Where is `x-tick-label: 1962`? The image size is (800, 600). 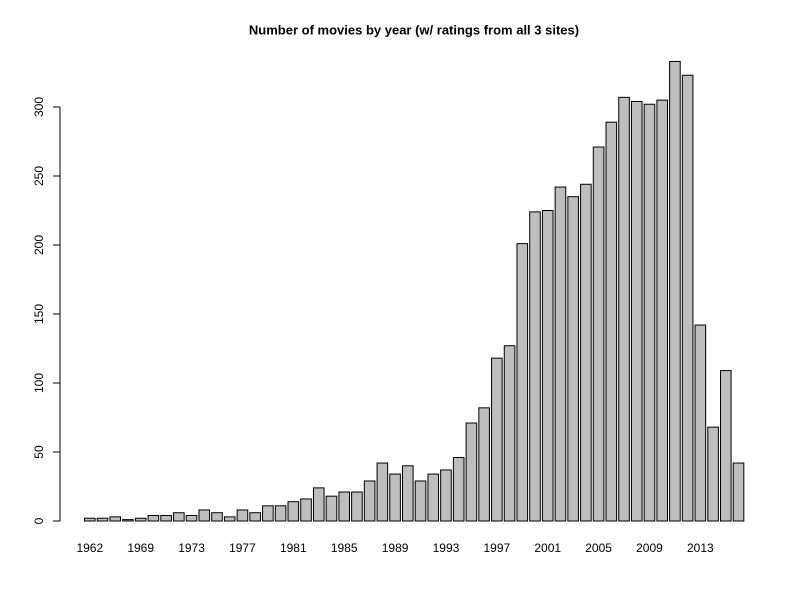 x-tick-label: 1962 is located at coordinates (89, 548).